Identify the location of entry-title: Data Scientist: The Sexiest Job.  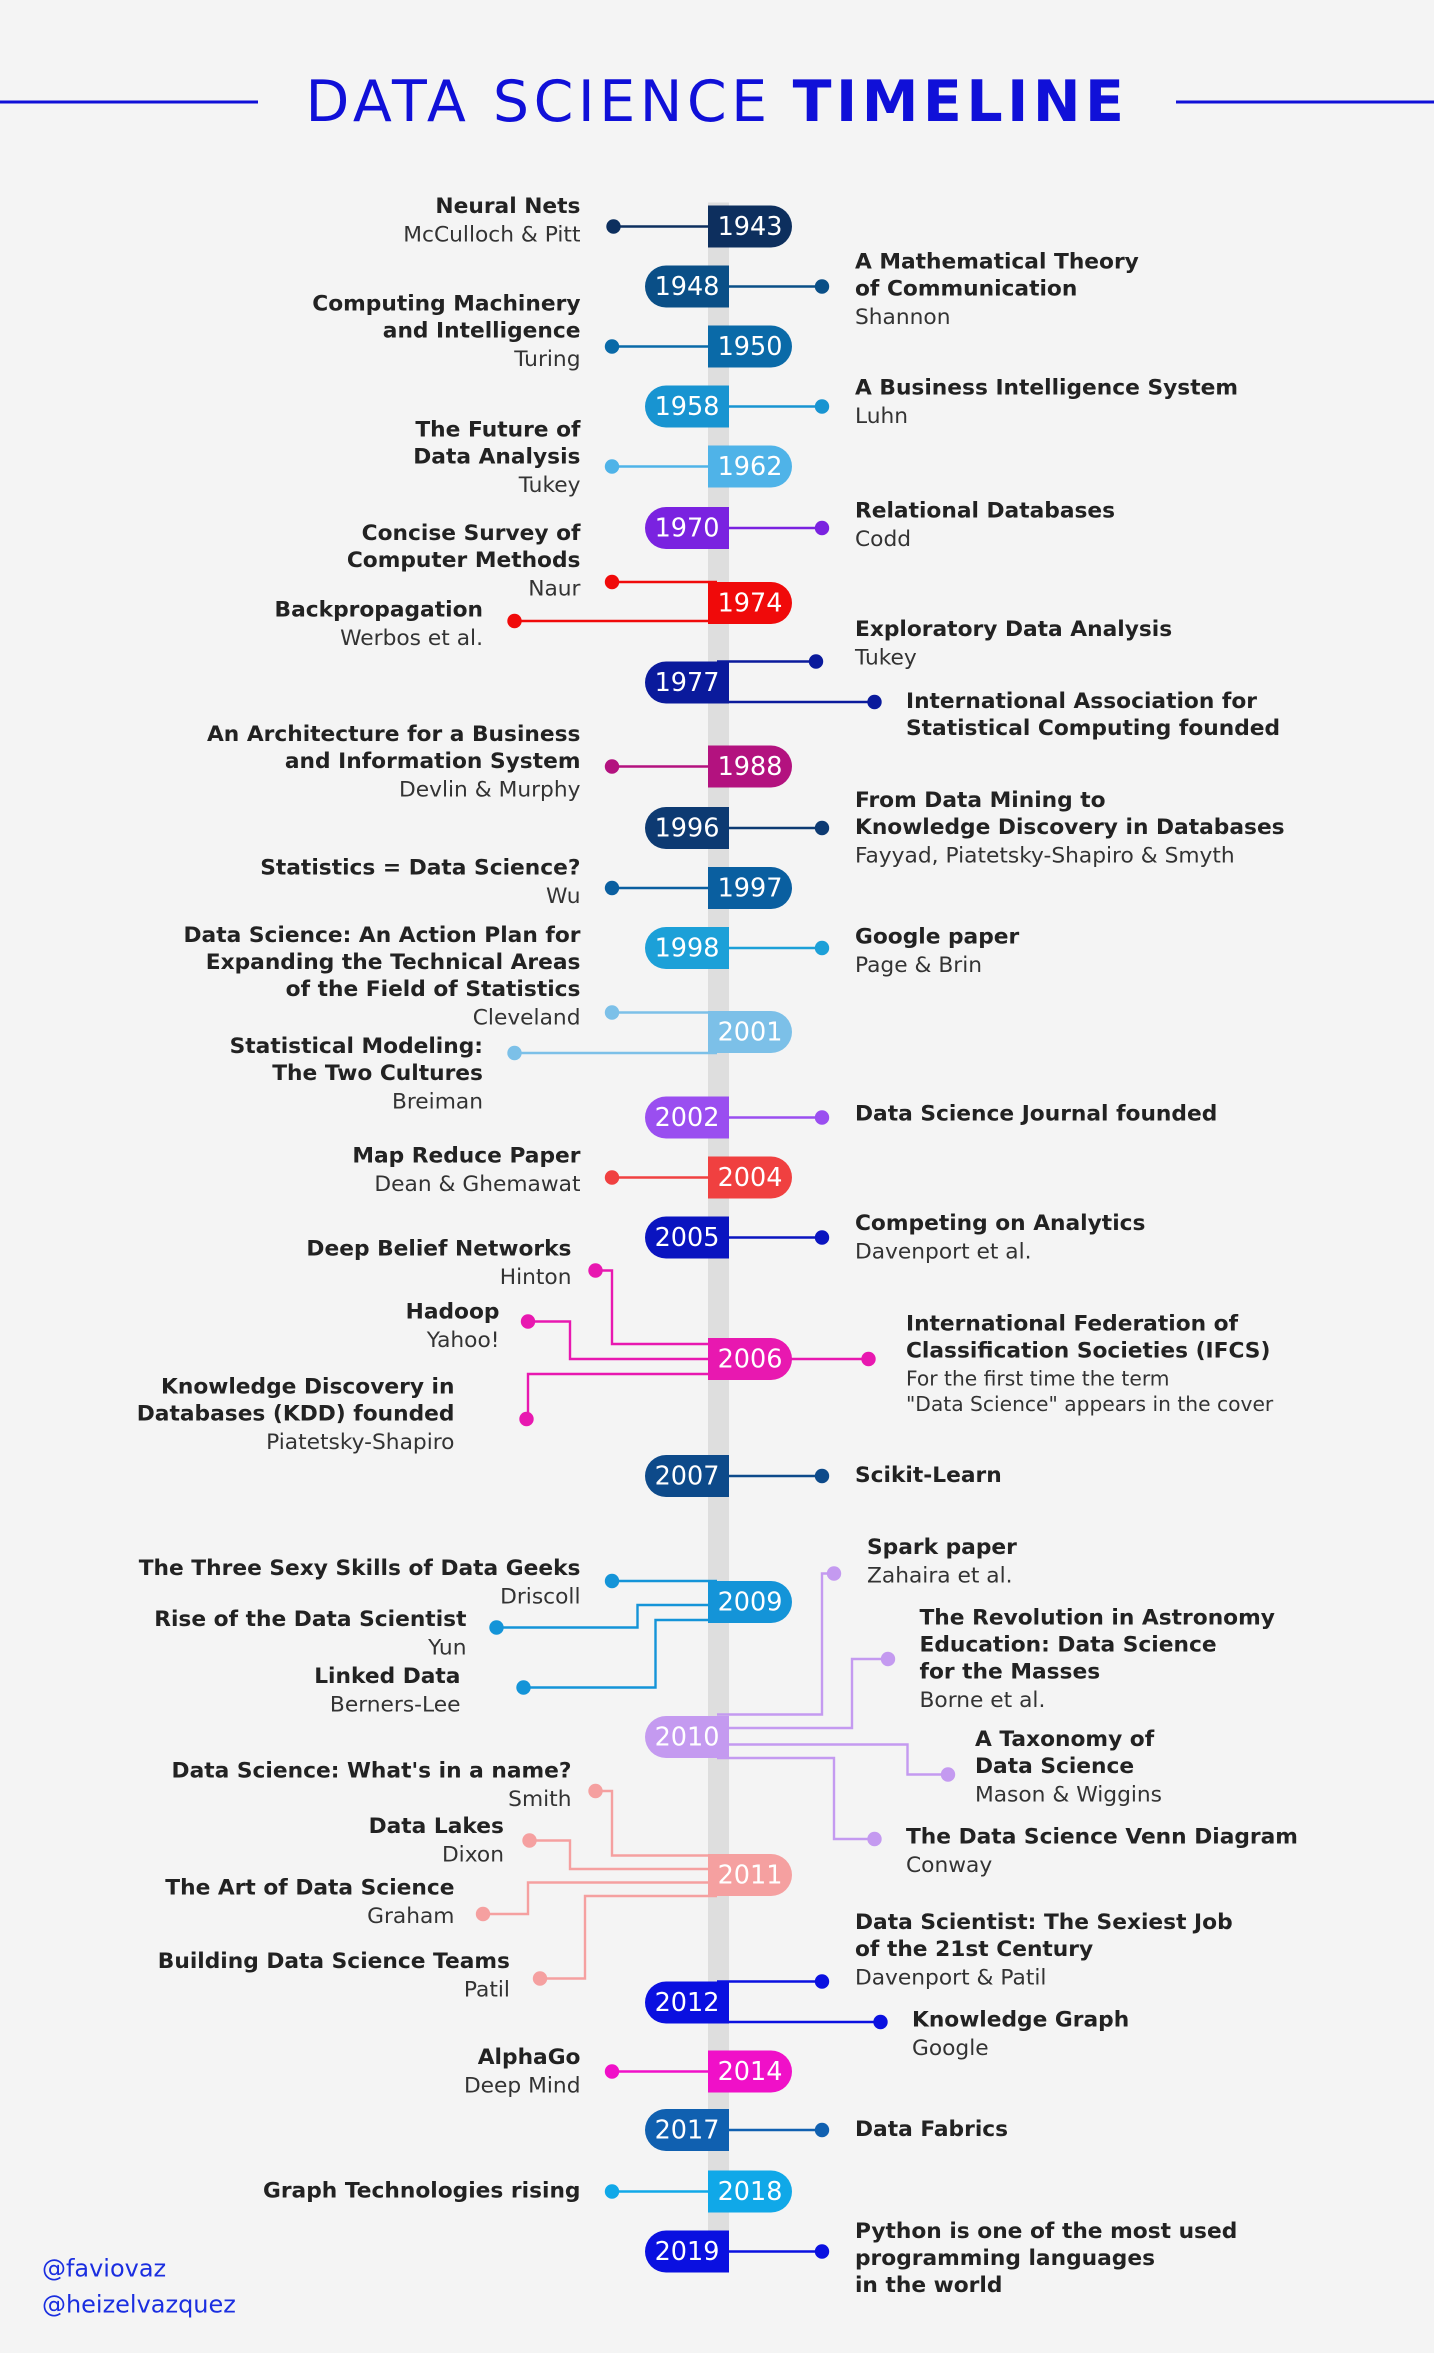
(1044, 1922).